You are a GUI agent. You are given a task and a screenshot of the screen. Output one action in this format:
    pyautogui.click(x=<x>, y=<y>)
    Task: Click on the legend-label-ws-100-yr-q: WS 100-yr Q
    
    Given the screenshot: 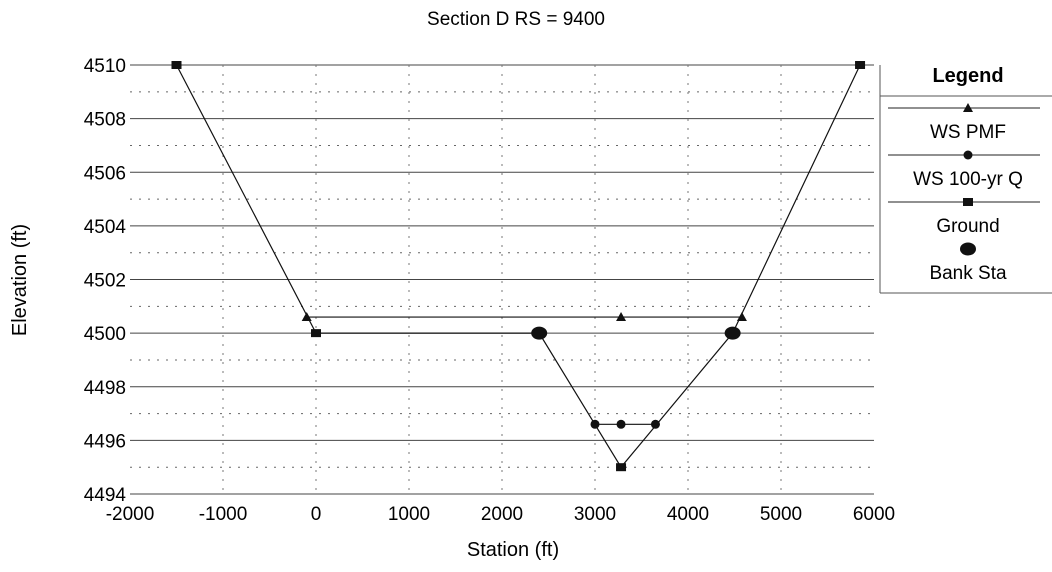 What is the action you would take?
    pyautogui.click(x=968, y=179)
    